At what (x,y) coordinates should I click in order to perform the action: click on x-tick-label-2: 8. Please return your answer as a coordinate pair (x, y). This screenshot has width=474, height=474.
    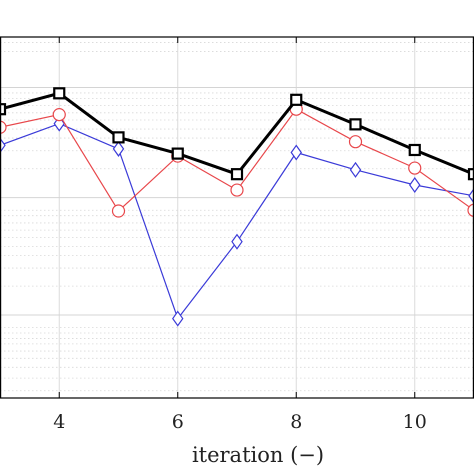
    Looking at the image, I should click on (296, 422).